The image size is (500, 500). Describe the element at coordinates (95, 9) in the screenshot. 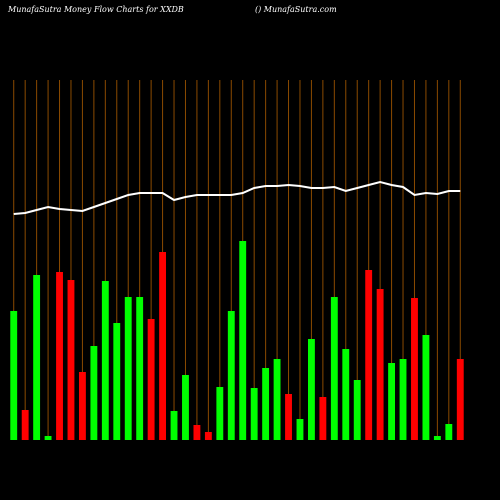

I see `chart-title: MunafaSutra Money Flow Charts for XXDB` at that location.